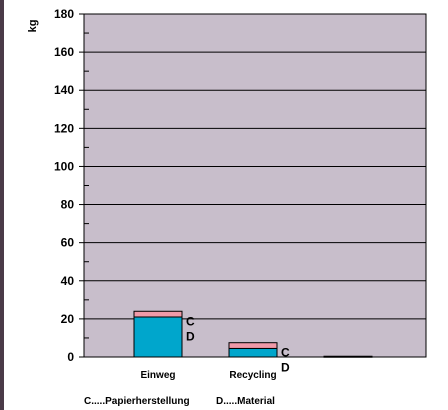  Describe the element at coordinates (64, 128) in the screenshot. I see `y-tick-label: 120` at that location.